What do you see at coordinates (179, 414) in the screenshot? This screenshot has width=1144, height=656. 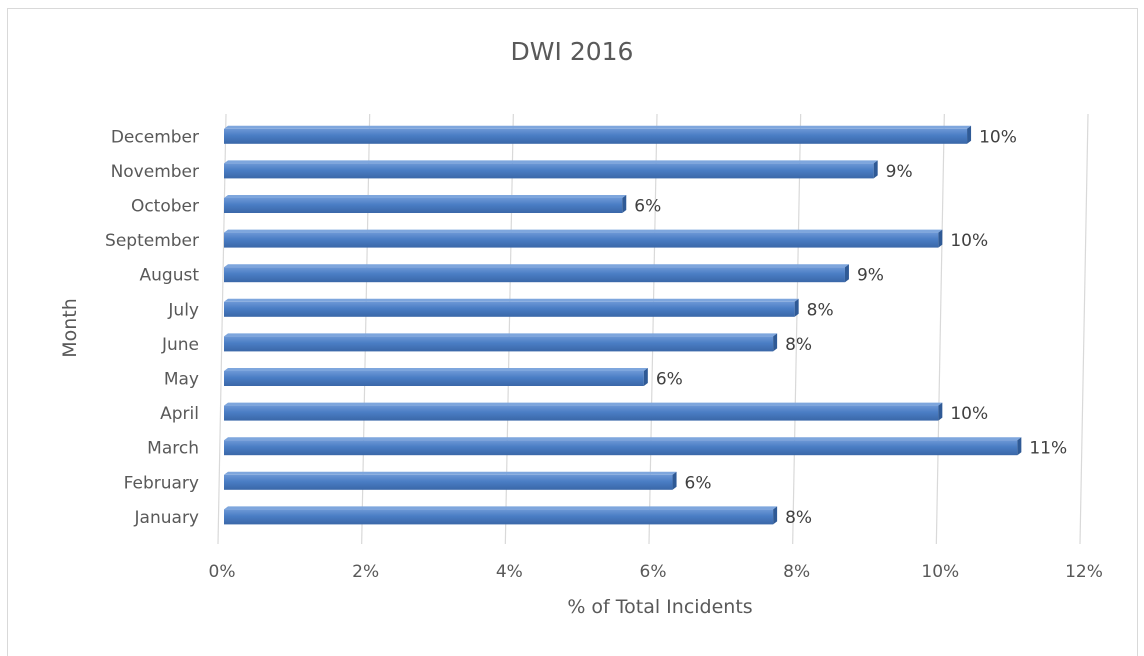 I see `y-tick-label: April` at bounding box center [179, 414].